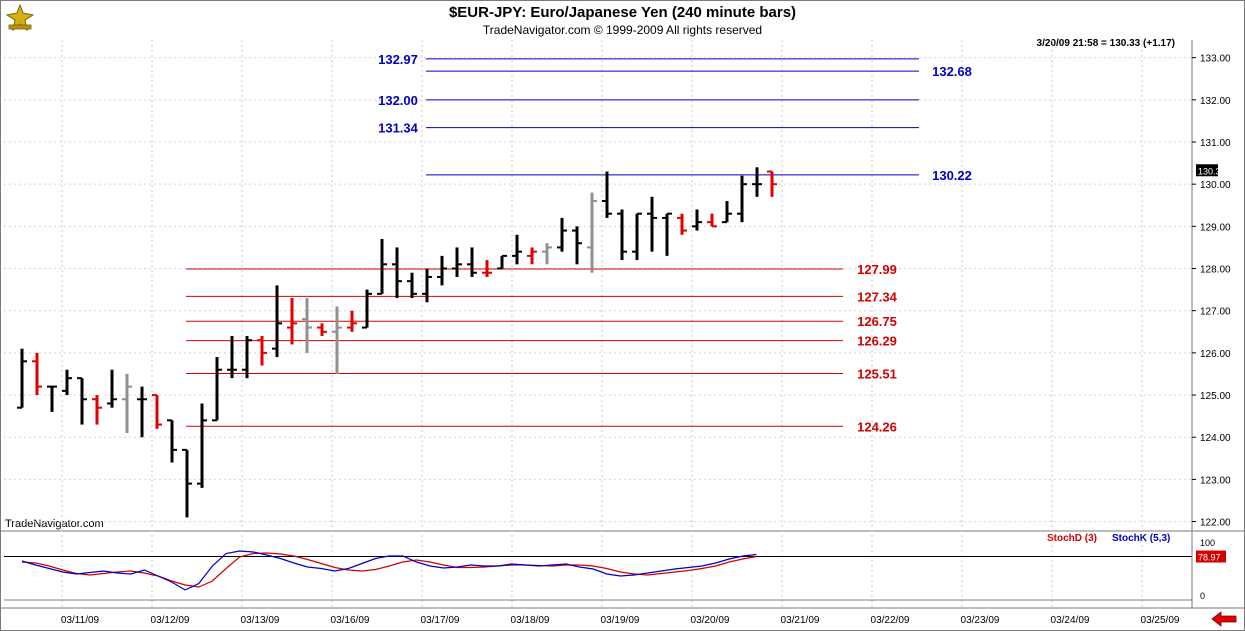 This screenshot has width=1245, height=631. I want to click on y-tick-label: 128.00, so click(1215, 270).